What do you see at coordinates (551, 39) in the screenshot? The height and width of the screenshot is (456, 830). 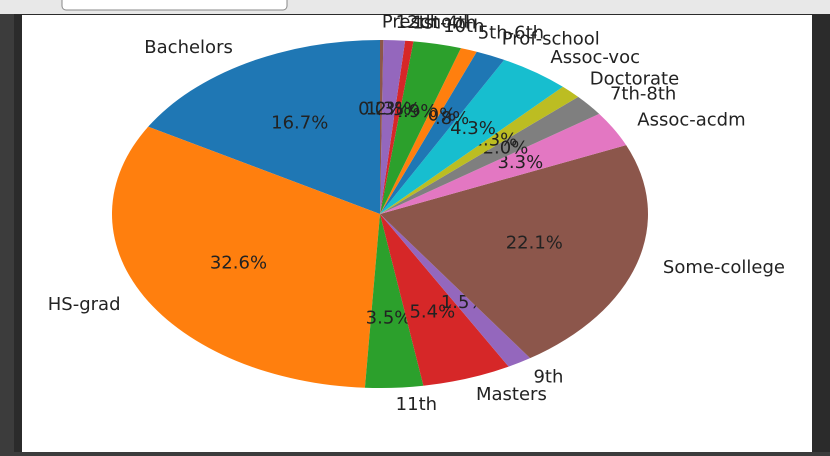 I see `slice-label: Prof-school` at bounding box center [551, 39].